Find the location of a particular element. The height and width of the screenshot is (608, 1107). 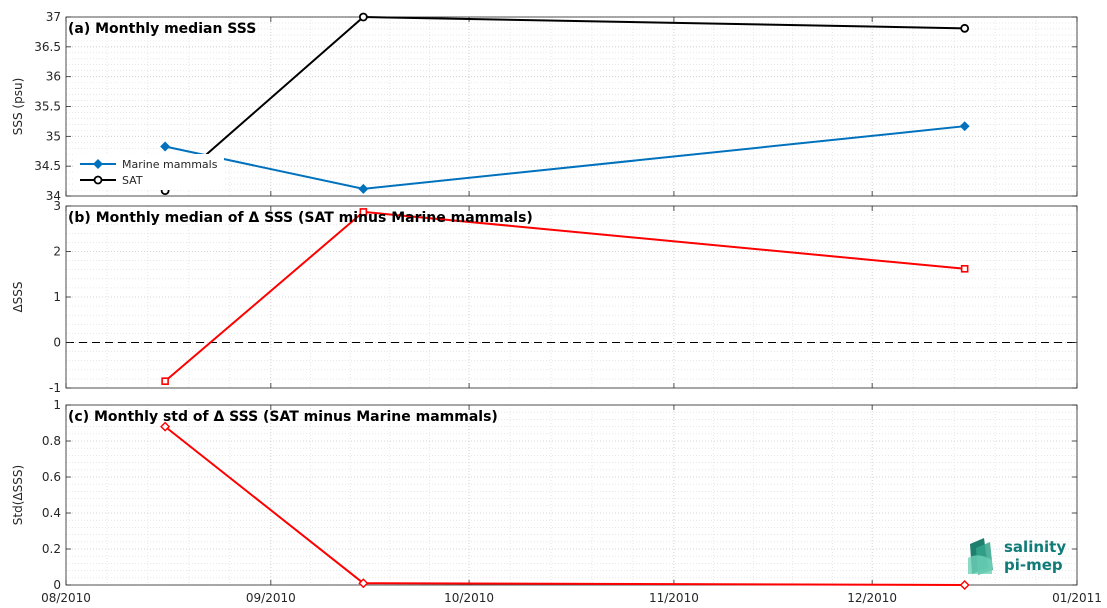

y-tick-label: 37 is located at coordinates (53, 17).